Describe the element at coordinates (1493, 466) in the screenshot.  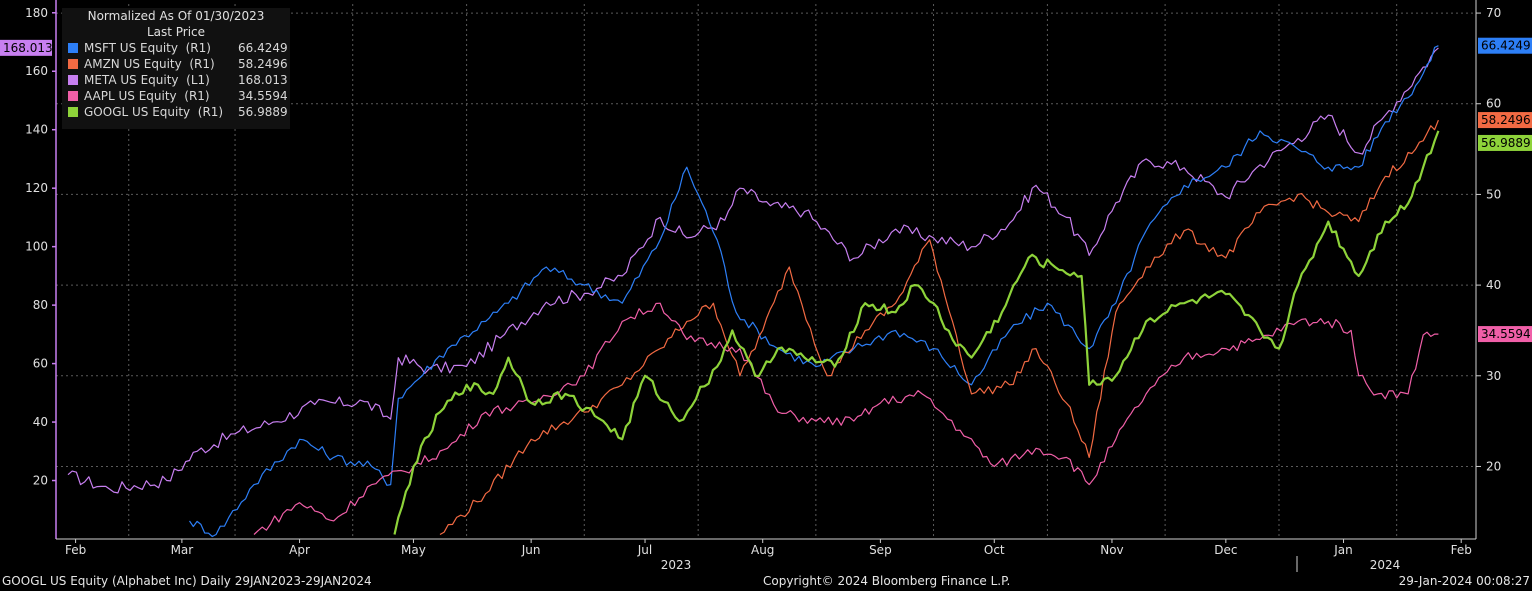
I see `right-tick-label: 20` at that location.